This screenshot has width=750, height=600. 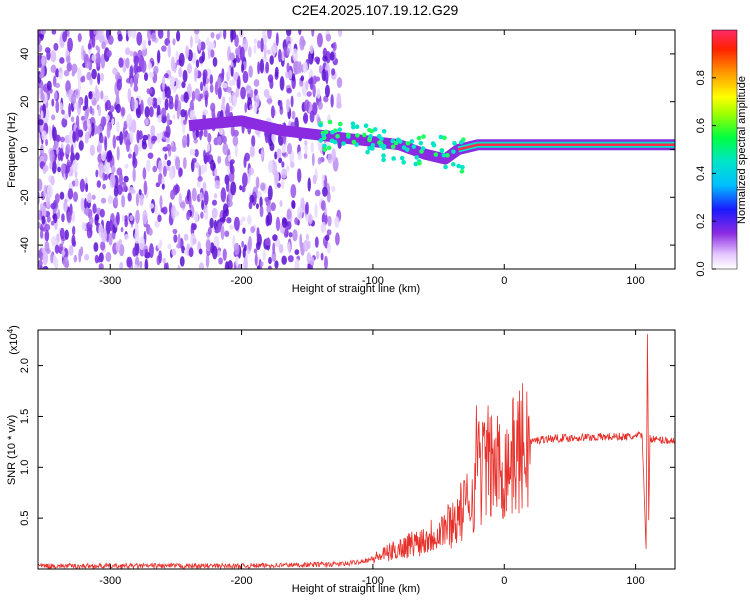 What do you see at coordinates (347, 416) in the screenshot?
I see `y-tick: 1.5` at bounding box center [347, 416].